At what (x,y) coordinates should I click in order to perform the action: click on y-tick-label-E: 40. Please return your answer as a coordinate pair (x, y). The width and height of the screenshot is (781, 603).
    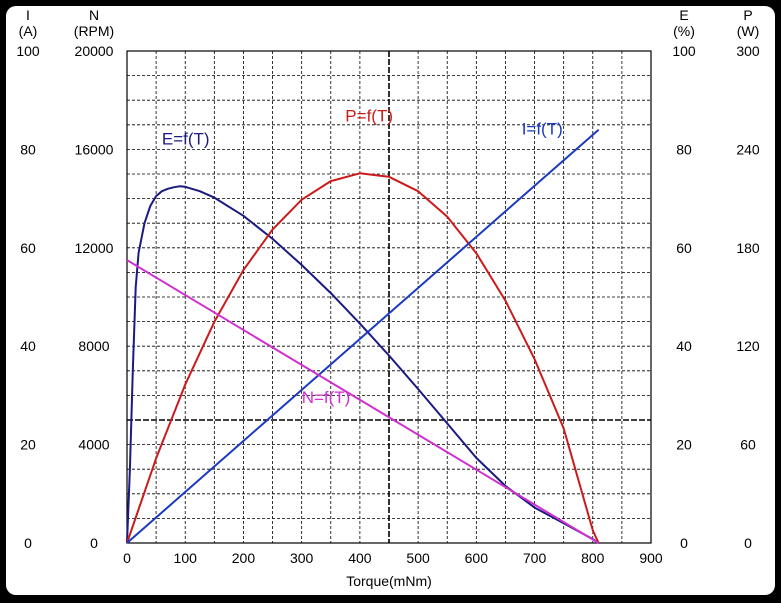
    Looking at the image, I should click on (684, 346).